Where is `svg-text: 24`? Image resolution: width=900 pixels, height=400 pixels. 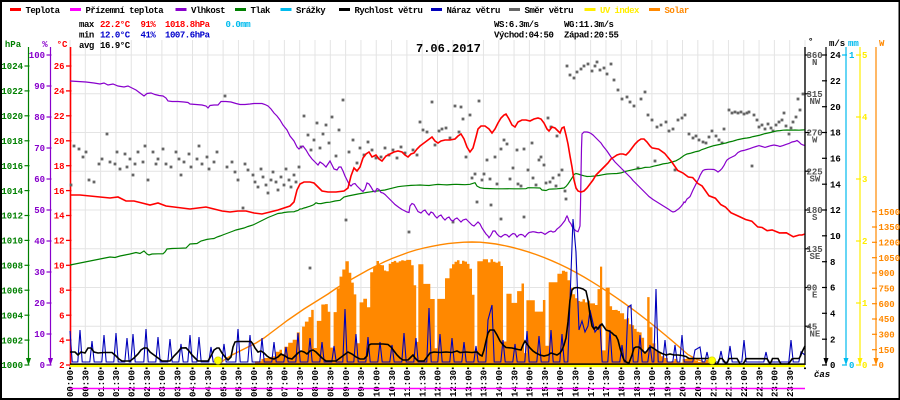 svg-text: 24 is located at coordinates (59, 92).